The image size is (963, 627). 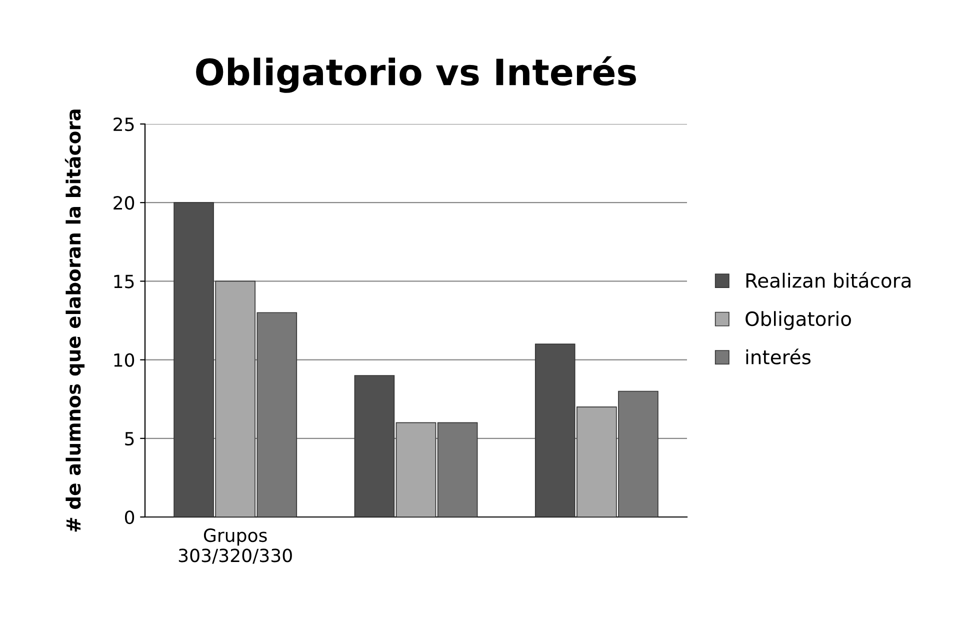 What do you see at coordinates (778, 356) in the screenshot?
I see `legend-label: interés` at bounding box center [778, 356].